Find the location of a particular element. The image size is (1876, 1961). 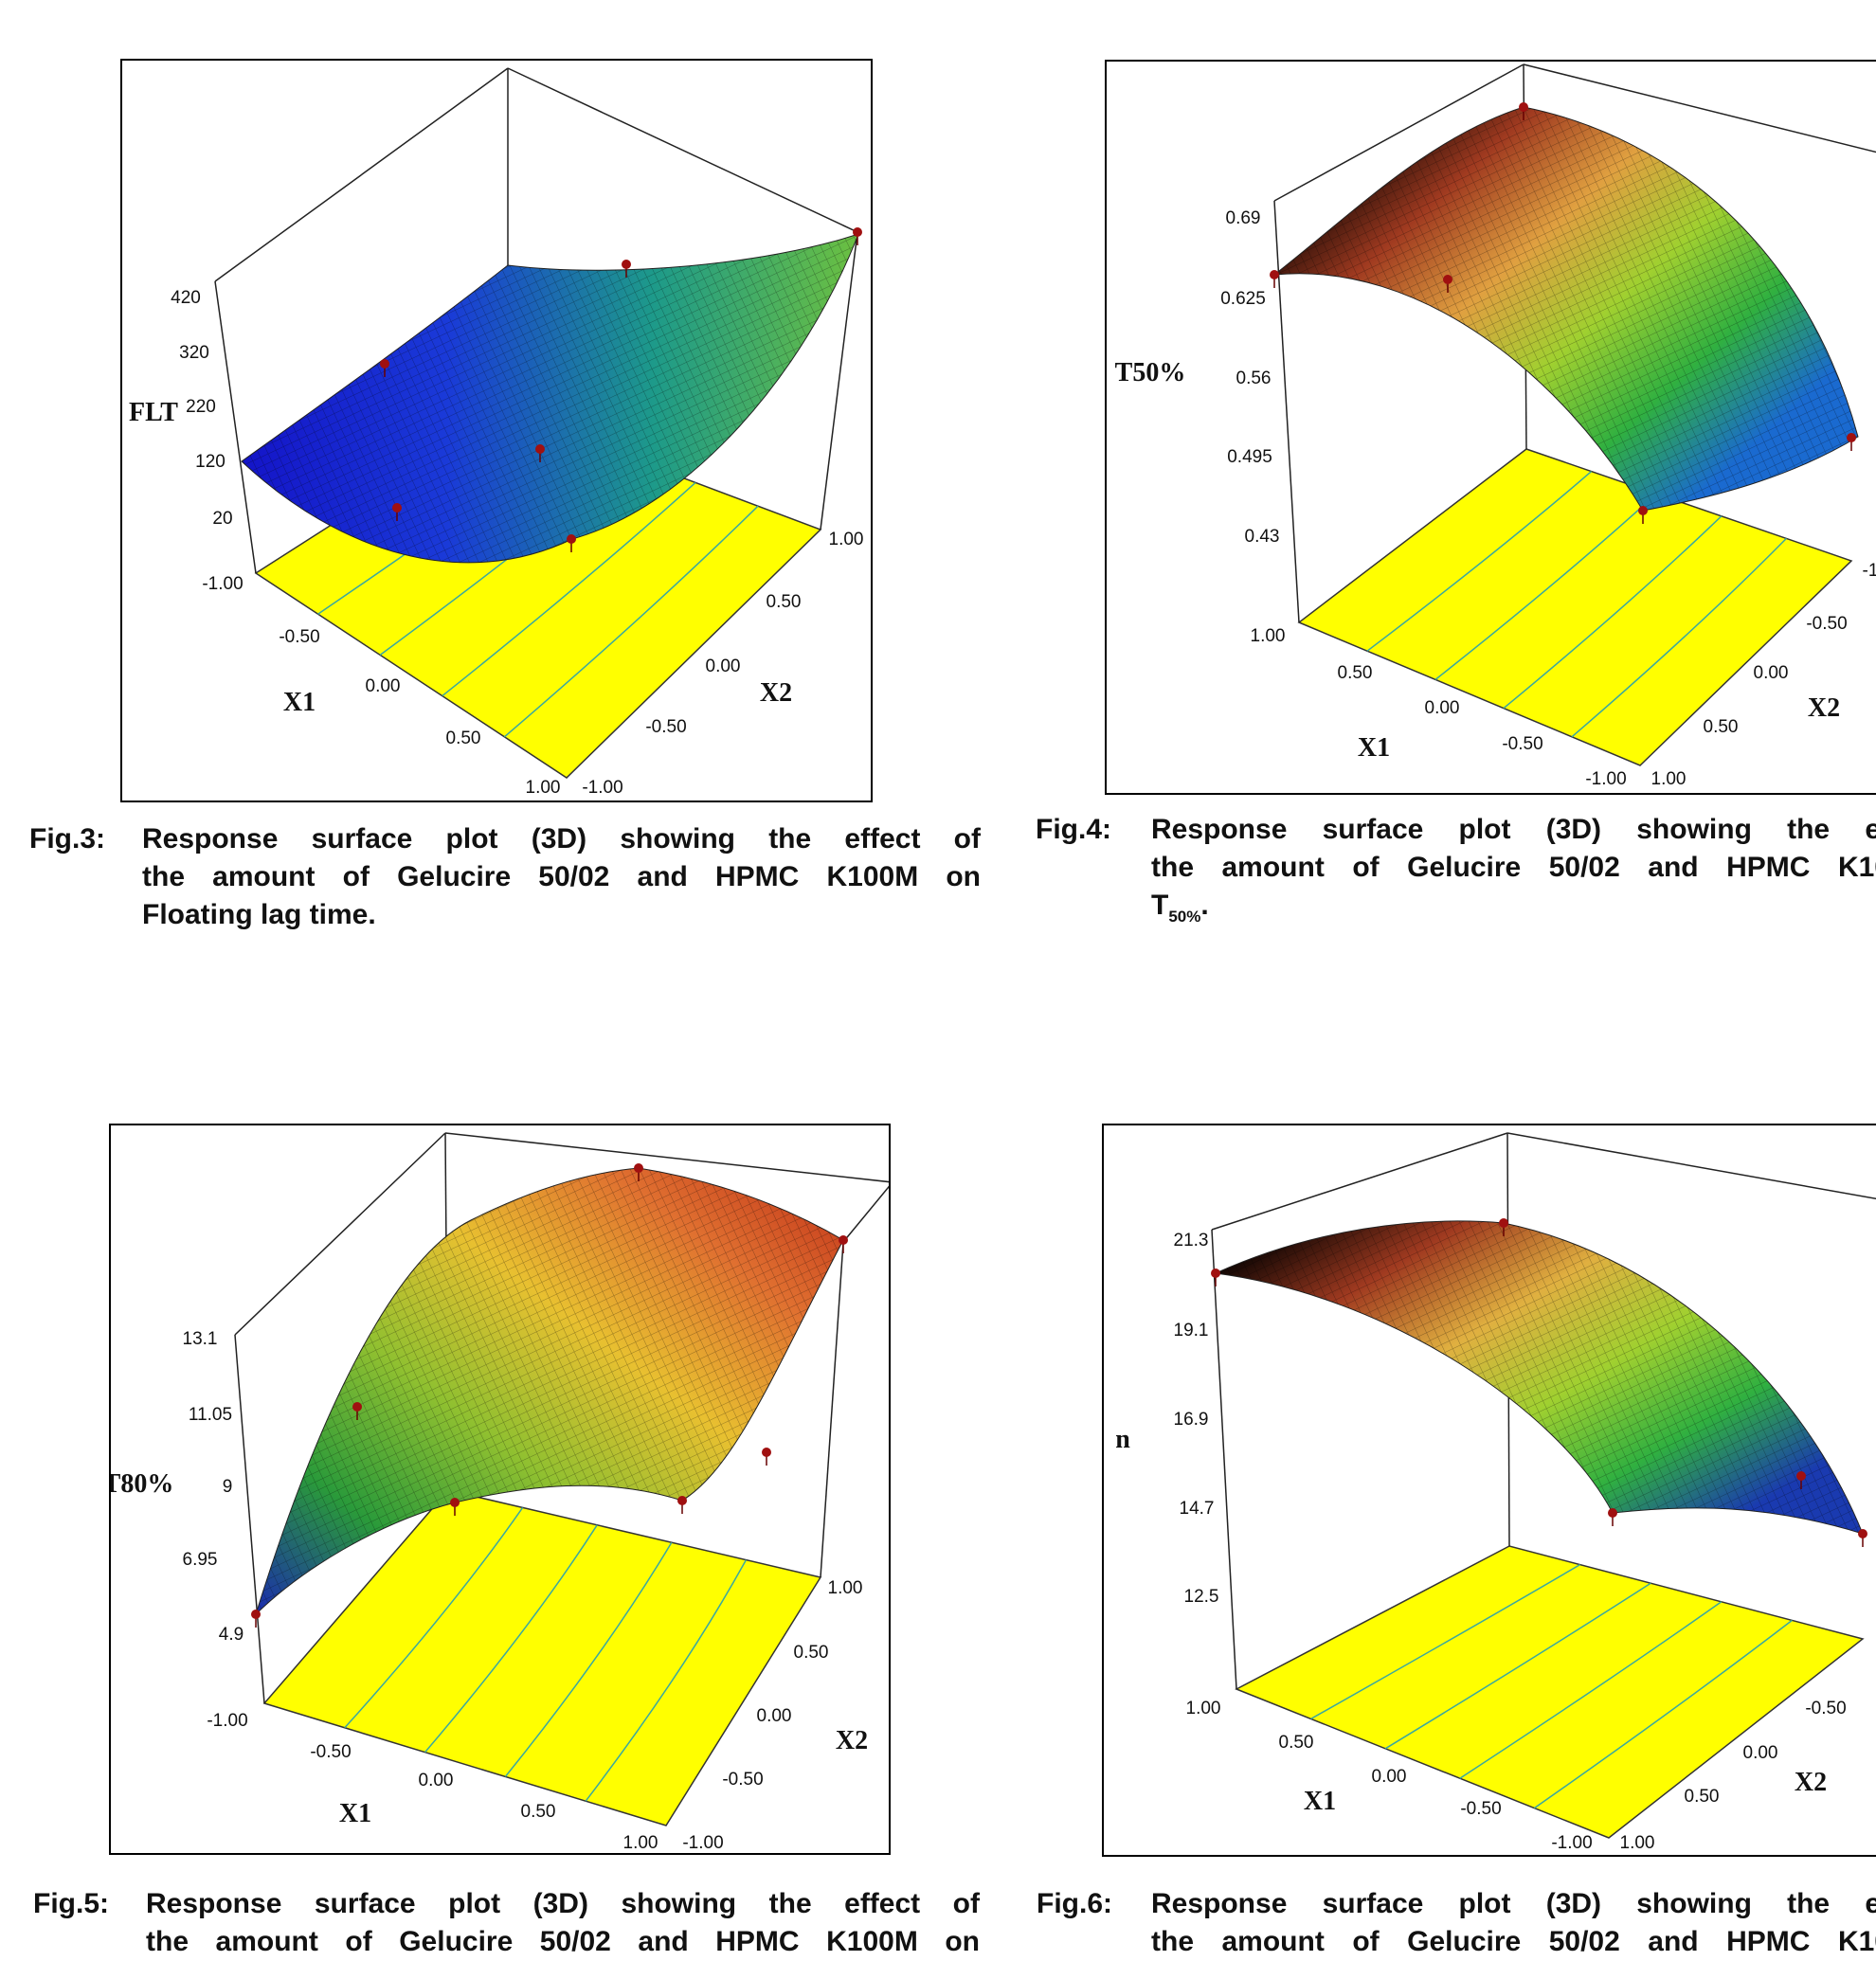

caption-subscript: 50% is located at coordinates (1184, 917).